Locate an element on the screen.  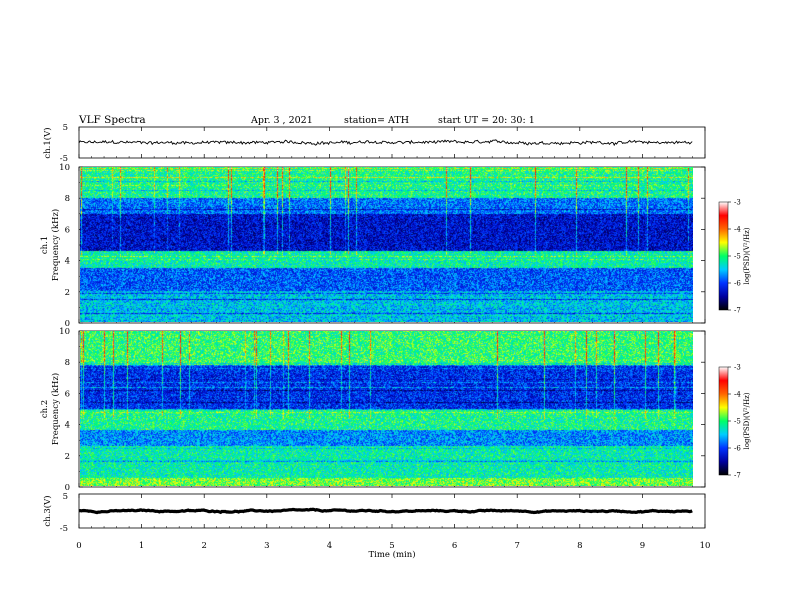
ch1-spec-ylabel: Frequency (kHz) is located at coordinates (55, 245).